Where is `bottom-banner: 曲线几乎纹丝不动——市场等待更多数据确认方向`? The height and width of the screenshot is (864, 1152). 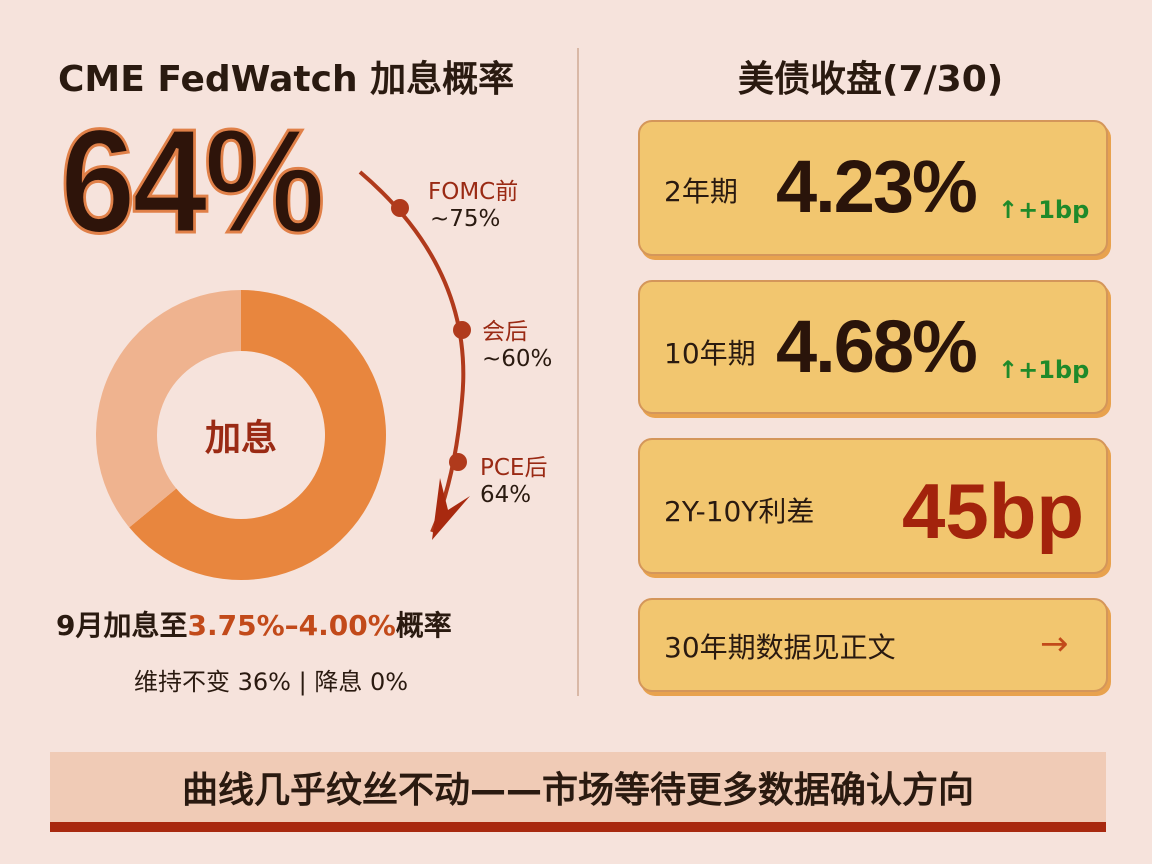 bottom-banner: 曲线几乎纹丝不动——市场等待更多数据确认方向 is located at coordinates (578, 787).